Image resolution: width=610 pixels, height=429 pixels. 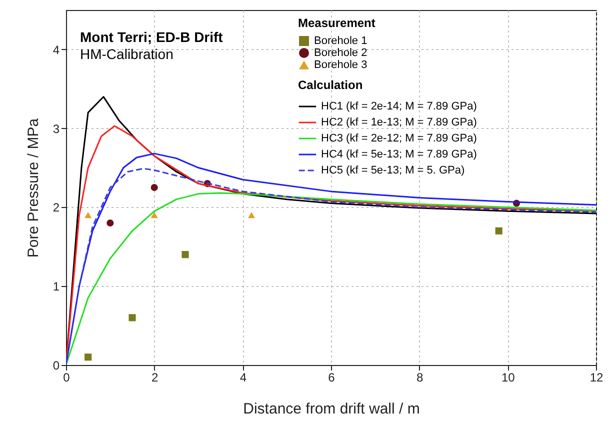 I want to click on legend-label: Borehole 2, so click(x=341, y=53).